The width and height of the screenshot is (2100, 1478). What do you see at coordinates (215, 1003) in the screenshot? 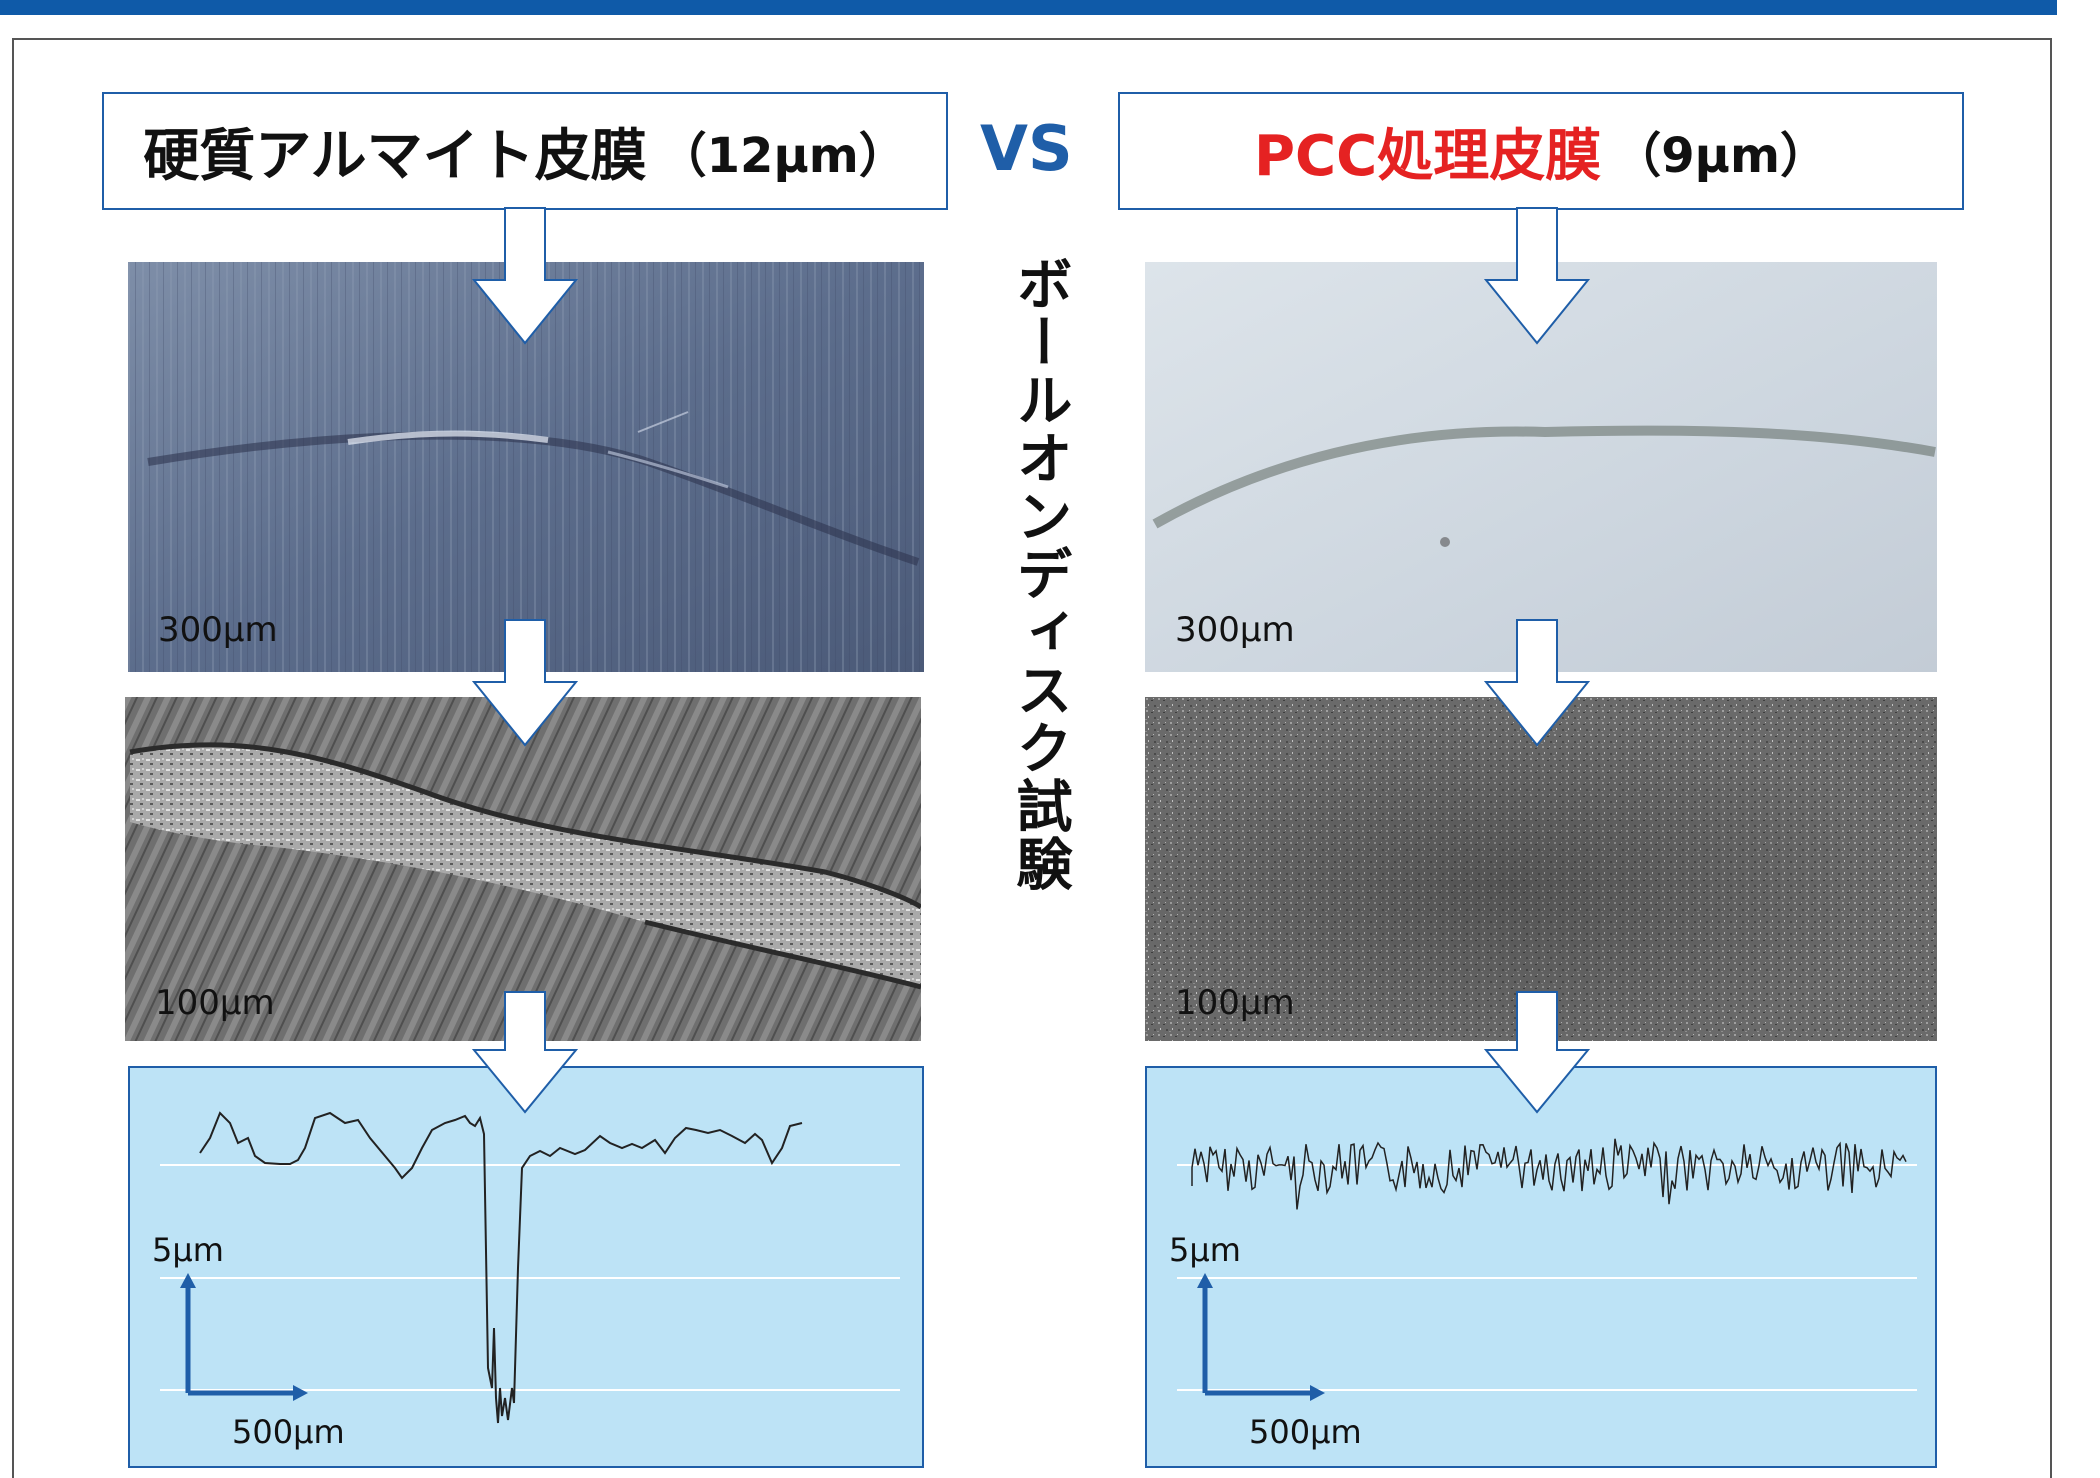
I see `left-photo2-scale: 100μm` at bounding box center [215, 1003].